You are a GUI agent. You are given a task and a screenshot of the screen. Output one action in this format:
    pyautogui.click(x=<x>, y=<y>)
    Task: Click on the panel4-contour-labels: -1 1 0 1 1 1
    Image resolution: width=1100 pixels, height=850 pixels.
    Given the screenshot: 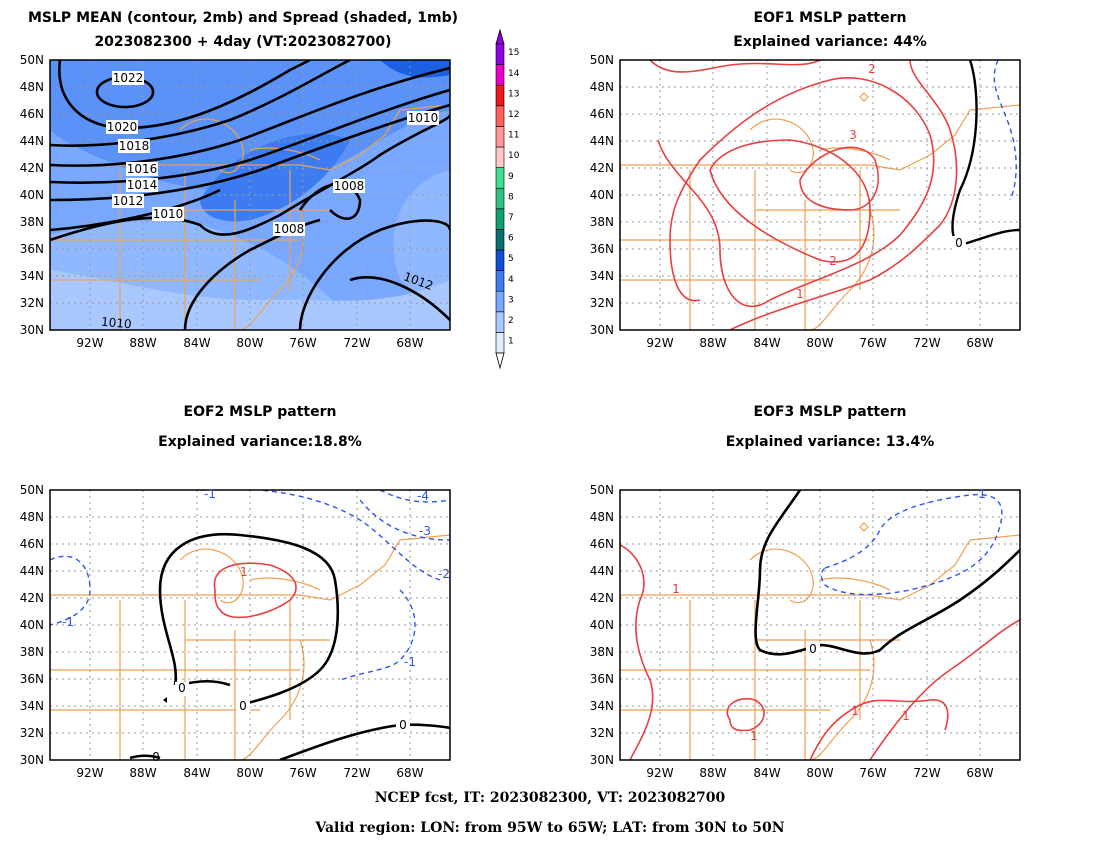 What is the action you would take?
    pyautogui.click(x=829, y=615)
    